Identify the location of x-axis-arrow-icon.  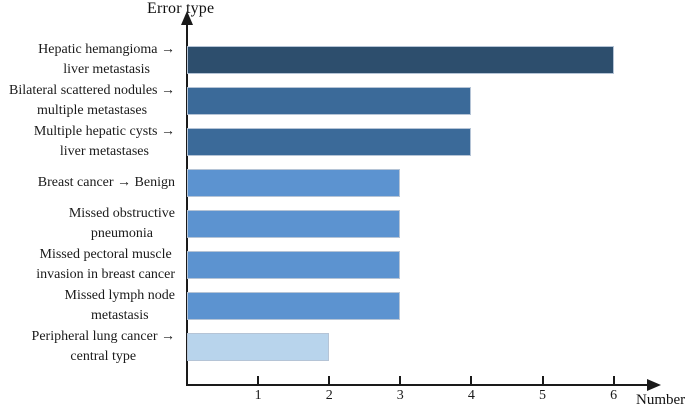
(654, 385).